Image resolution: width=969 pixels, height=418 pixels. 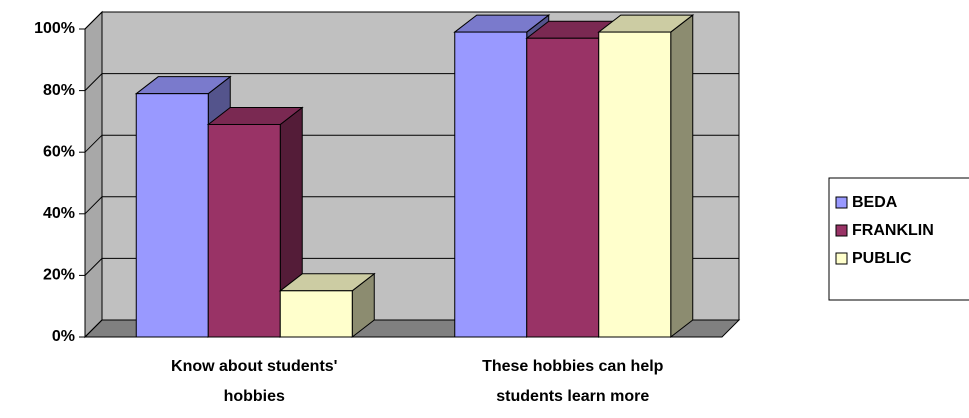 I want to click on legend: BEDA FRANKLIN PUBLIC, so click(x=898, y=239).